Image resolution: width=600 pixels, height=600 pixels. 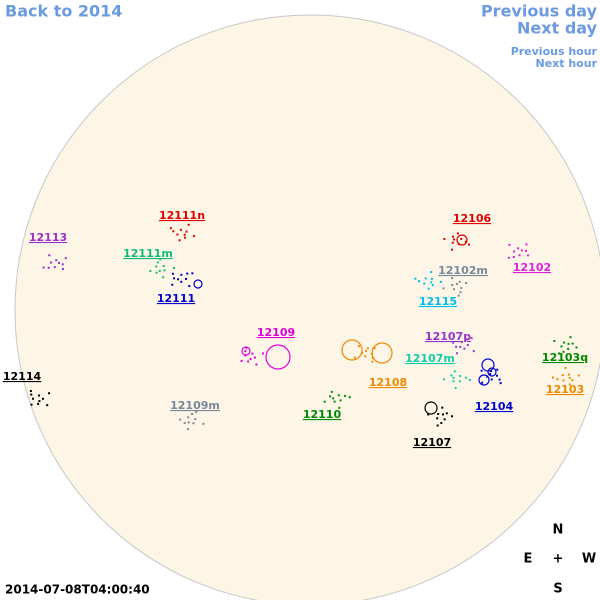 What do you see at coordinates (438, 301) in the screenshot?
I see `region-label: 12115` at bounding box center [438, 301].